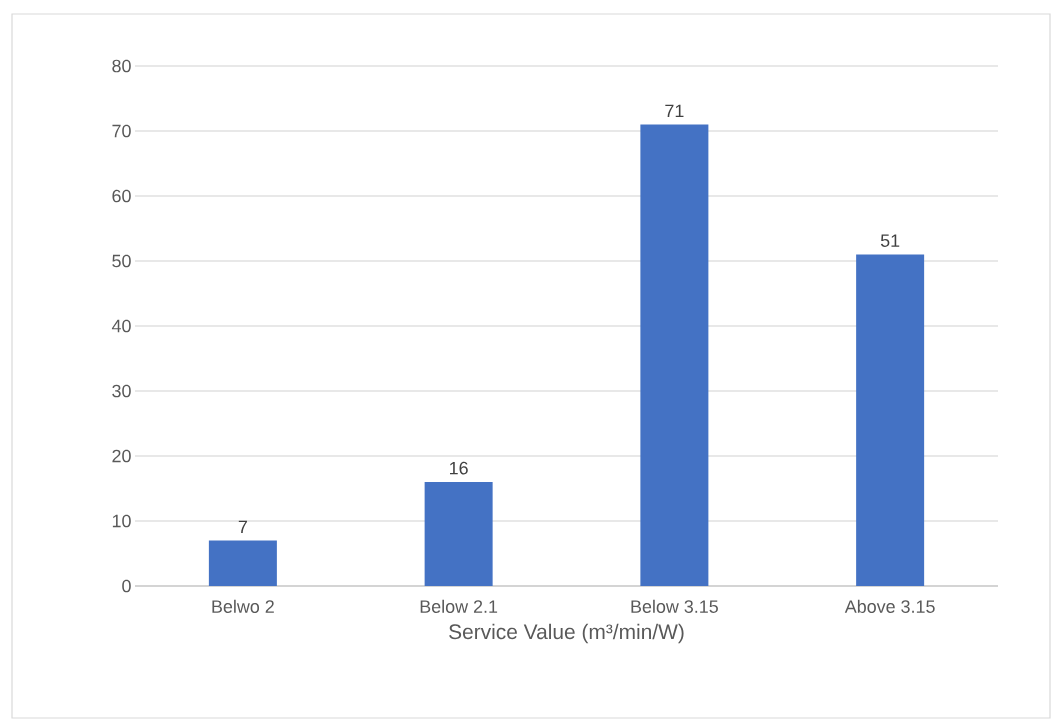  What do you see at coordinates (121, 261) in the screenshot?
I see `y-tick-label: 50` at bounding box center [121, 261].